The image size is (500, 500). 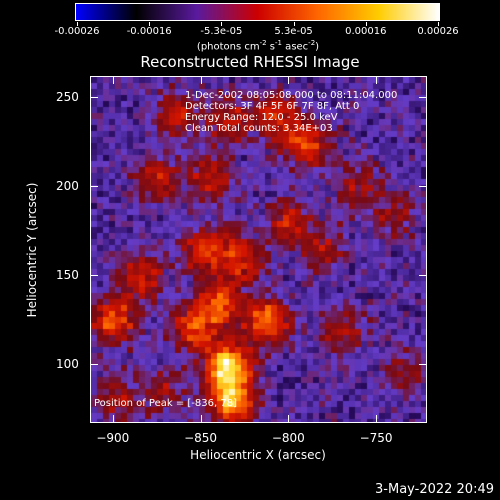 What do you see at coordinates (366, 31) in the screenshot?
I see `colorbar-tick-label: 0.00016` at bounding box center [366, 31].